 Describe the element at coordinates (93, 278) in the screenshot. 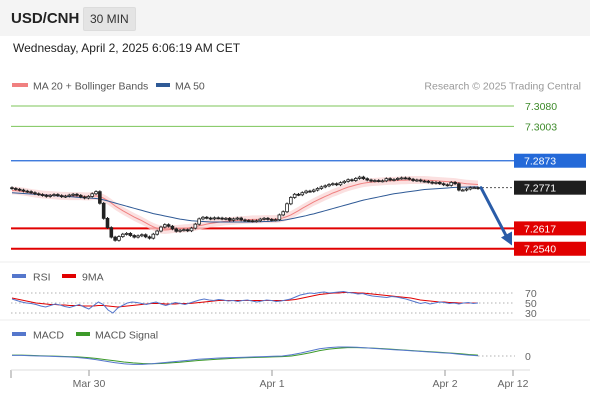

I see `rsi-ma-legend-label: 9MA` at that location.